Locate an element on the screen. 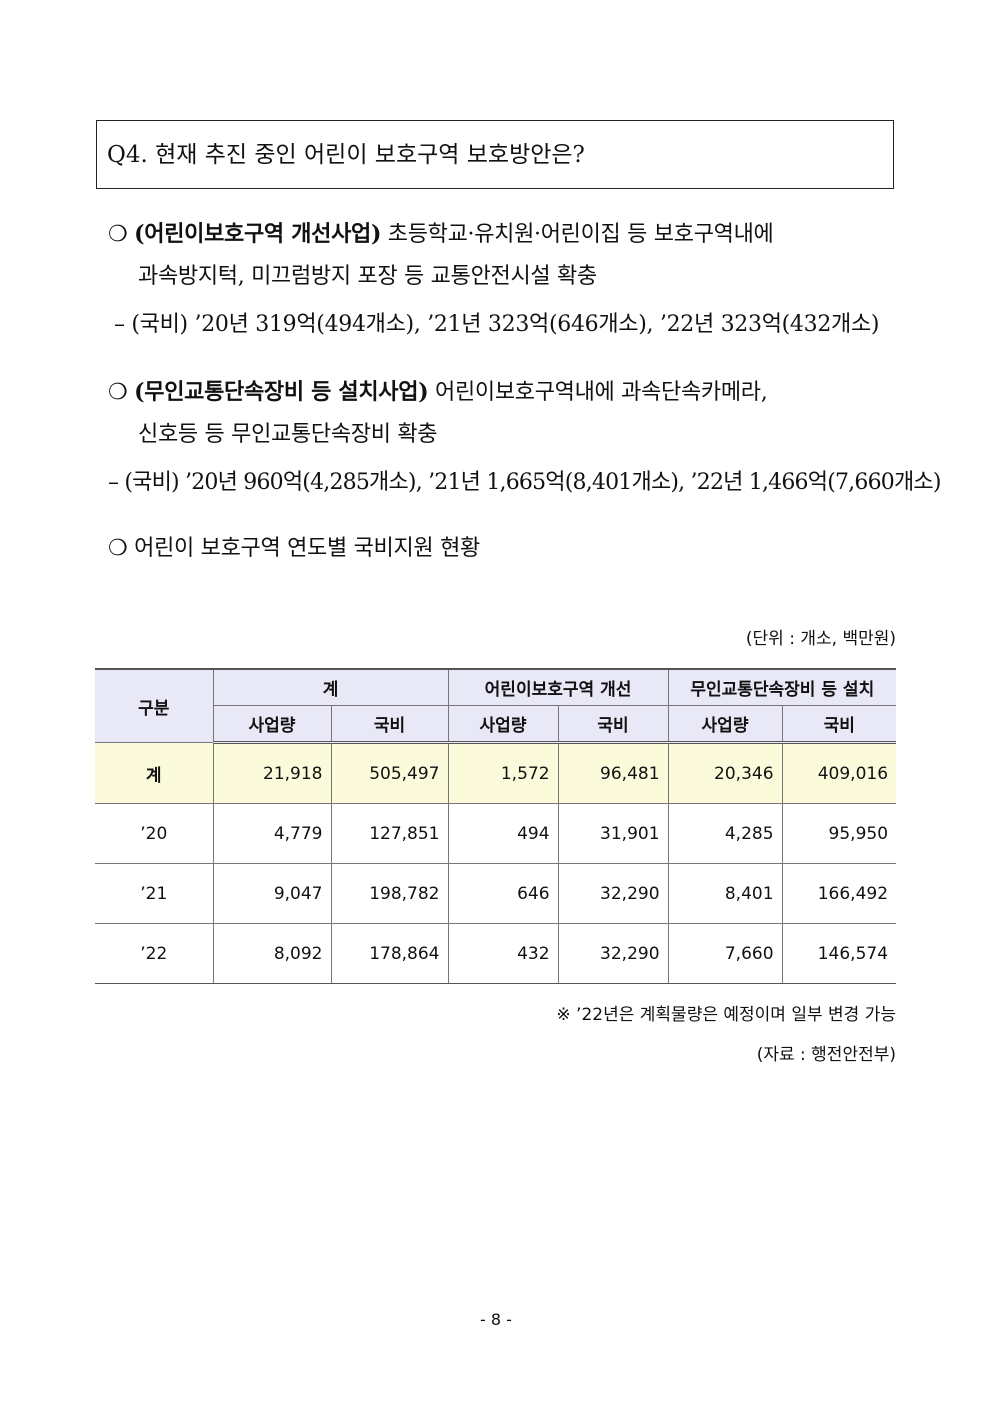 The image size is (992, 1403). table-cell: 409,016 is located at coordinates (839, 773).